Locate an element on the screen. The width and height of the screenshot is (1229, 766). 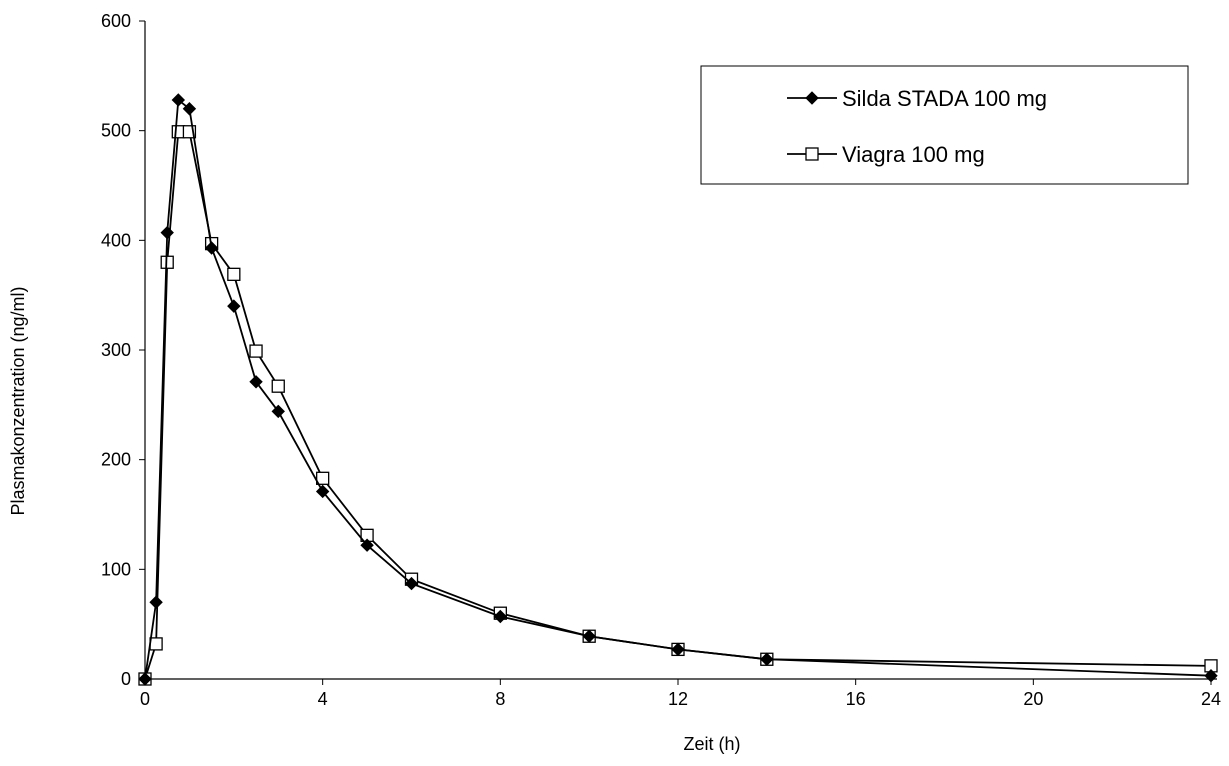
x-tick-label: 20 is located at coordinates (1033, 699).